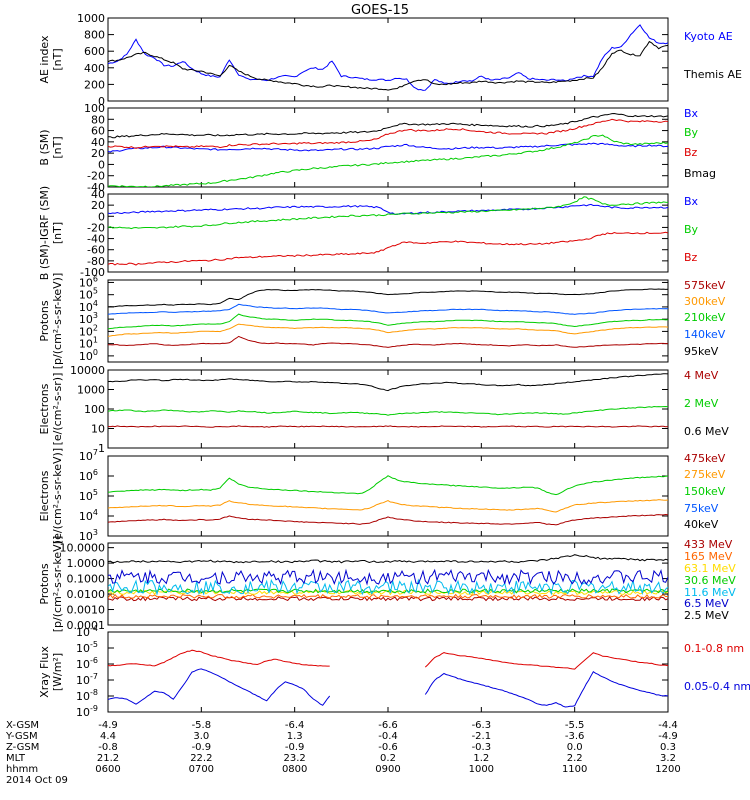 The image size is (750, 800). I want to click on y-axis-title: B (SM)-IGRF (SM), so click(44, 233).